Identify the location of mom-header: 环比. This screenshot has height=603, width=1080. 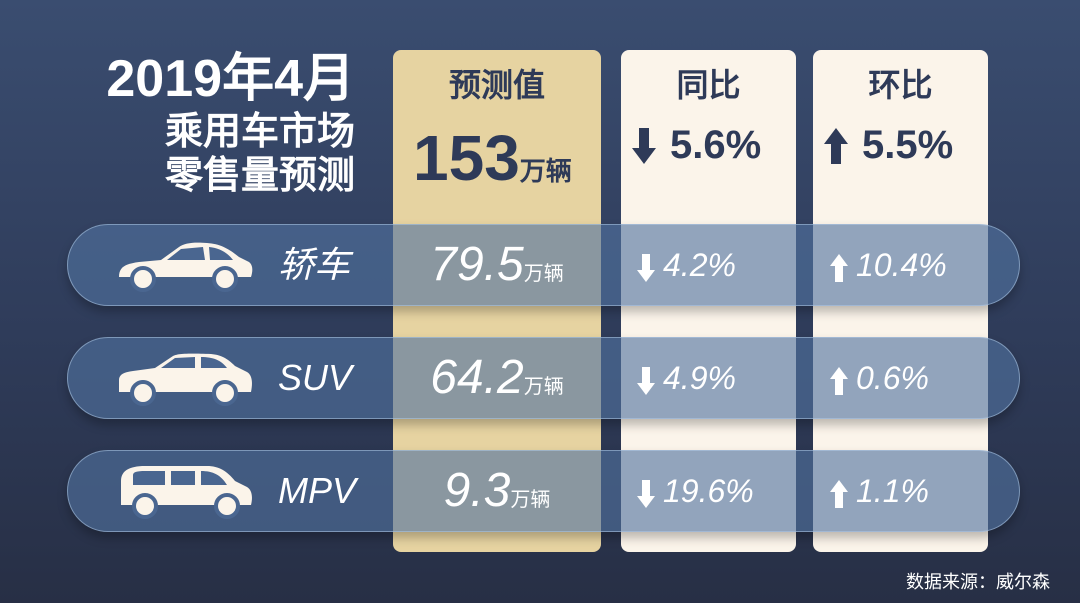
(900, 85).